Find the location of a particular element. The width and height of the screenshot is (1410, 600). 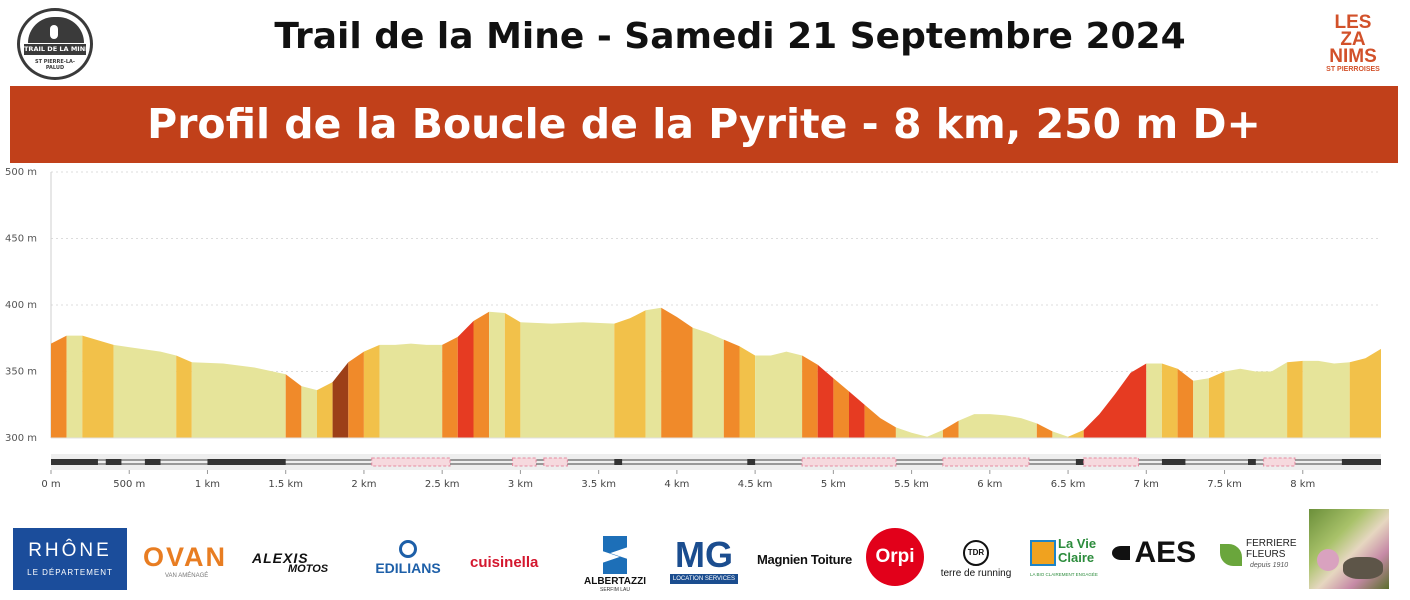

terre-name: terre de running is located at coordinates (976, 573).